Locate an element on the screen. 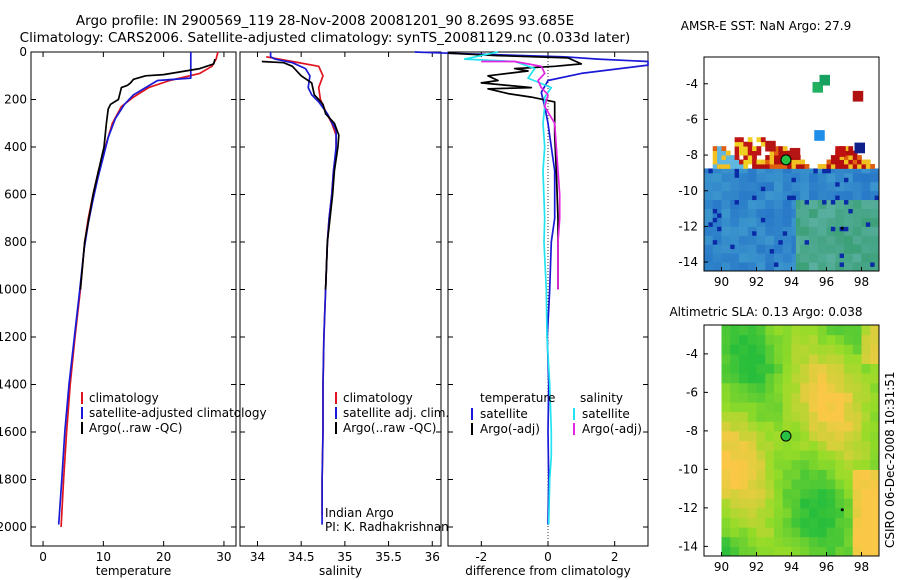 This screenshot has height=580, width=900. pi-annotation: PI: K. Radhakrishnan is located at coordinates (387, 527).